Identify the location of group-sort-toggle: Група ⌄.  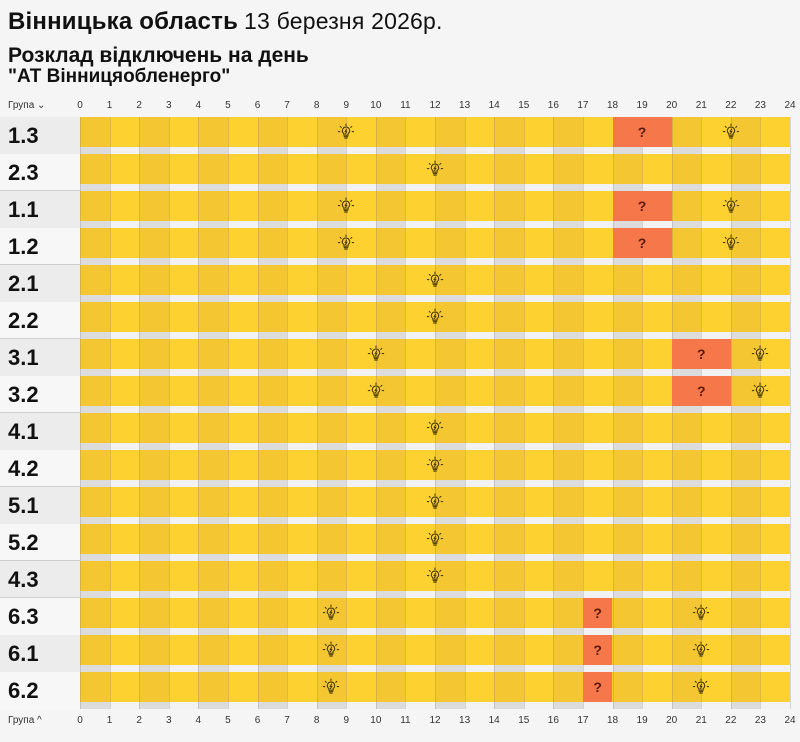
(27, 105).